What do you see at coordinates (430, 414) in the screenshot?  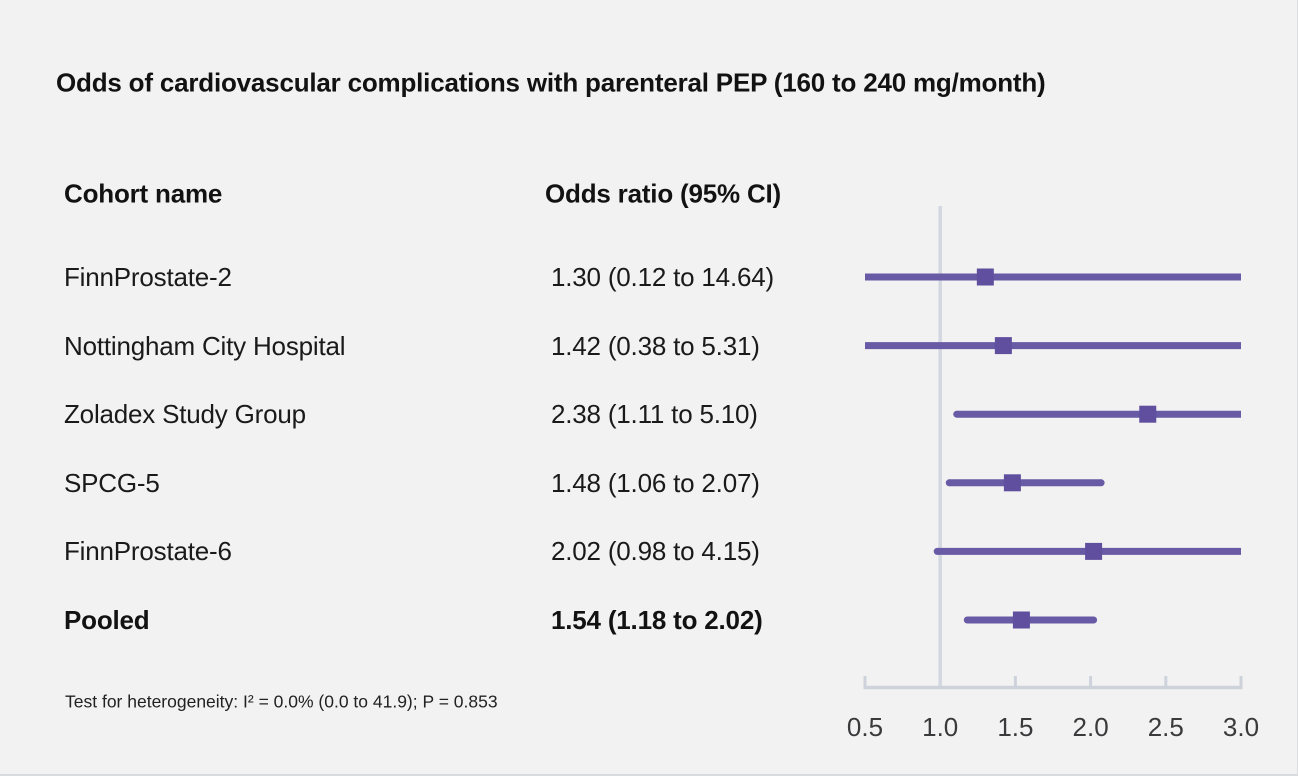 I see `cohort-row: Zoladex Study Group 2.38 (1.11 to 5.10)` at bounding box center [430, 414].